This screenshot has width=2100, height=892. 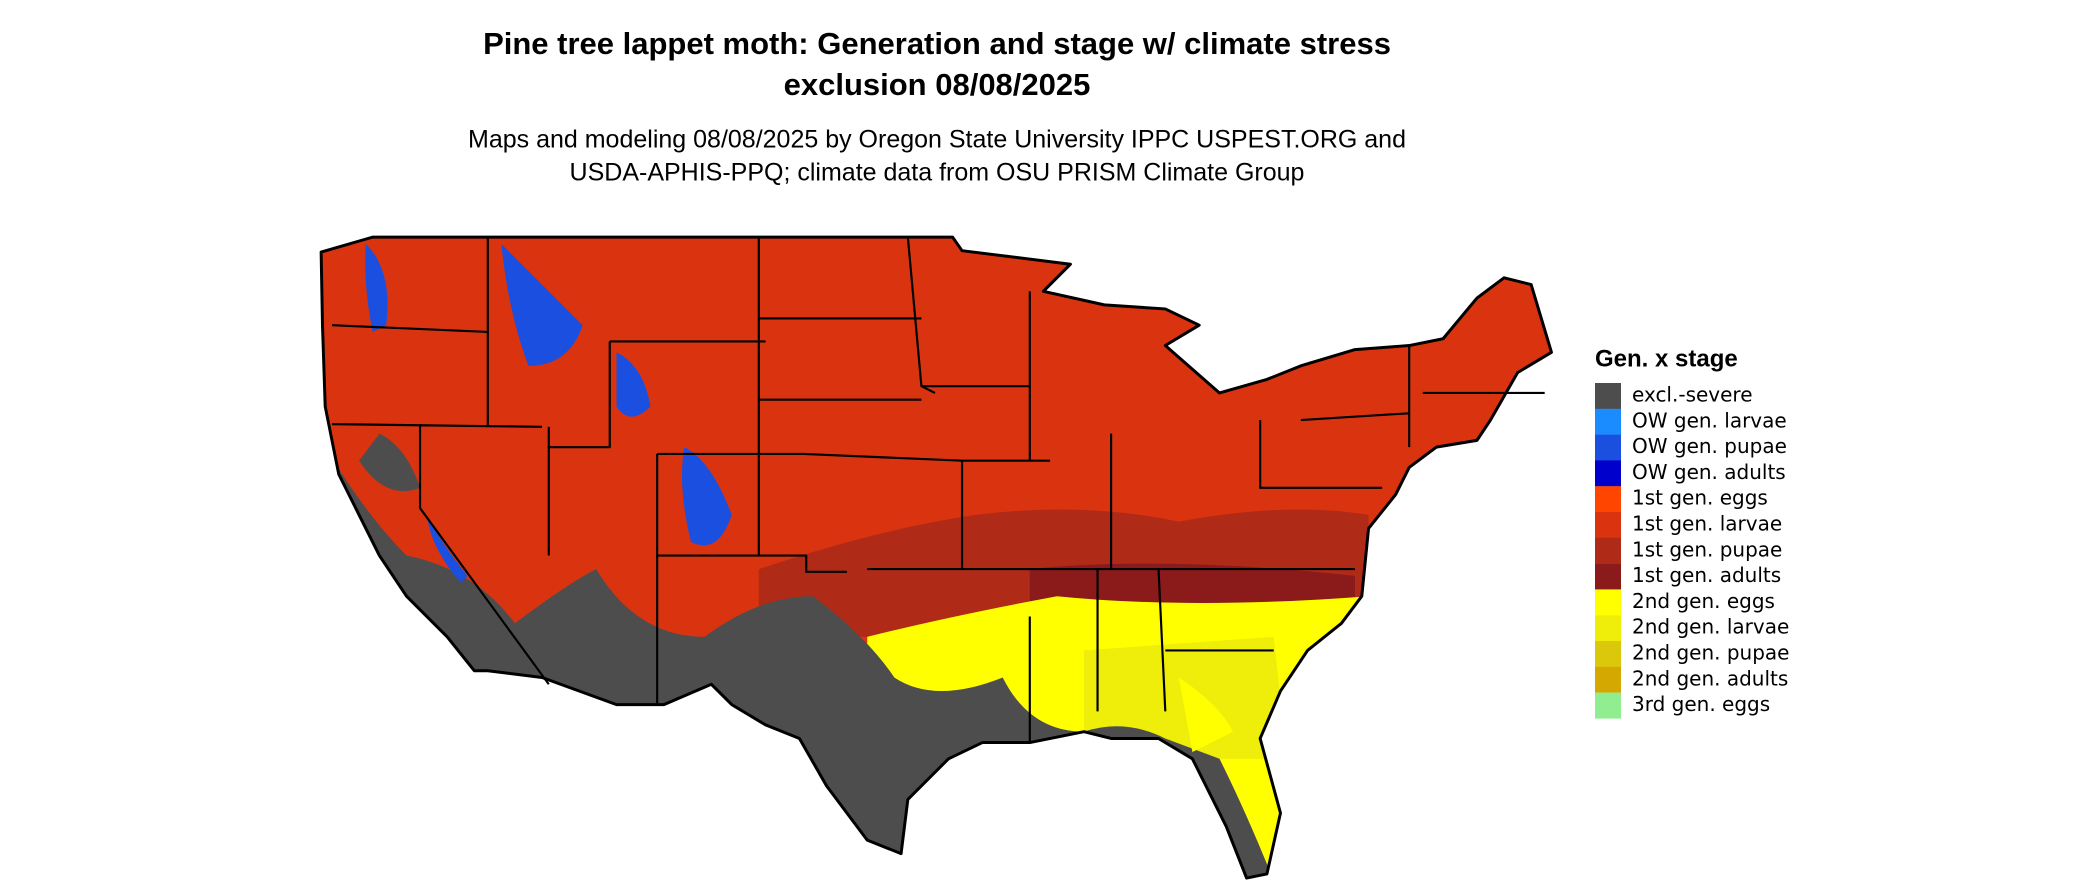 I want to click on legend-label: 2nd gen. adults, so click(x=1710, y=678).